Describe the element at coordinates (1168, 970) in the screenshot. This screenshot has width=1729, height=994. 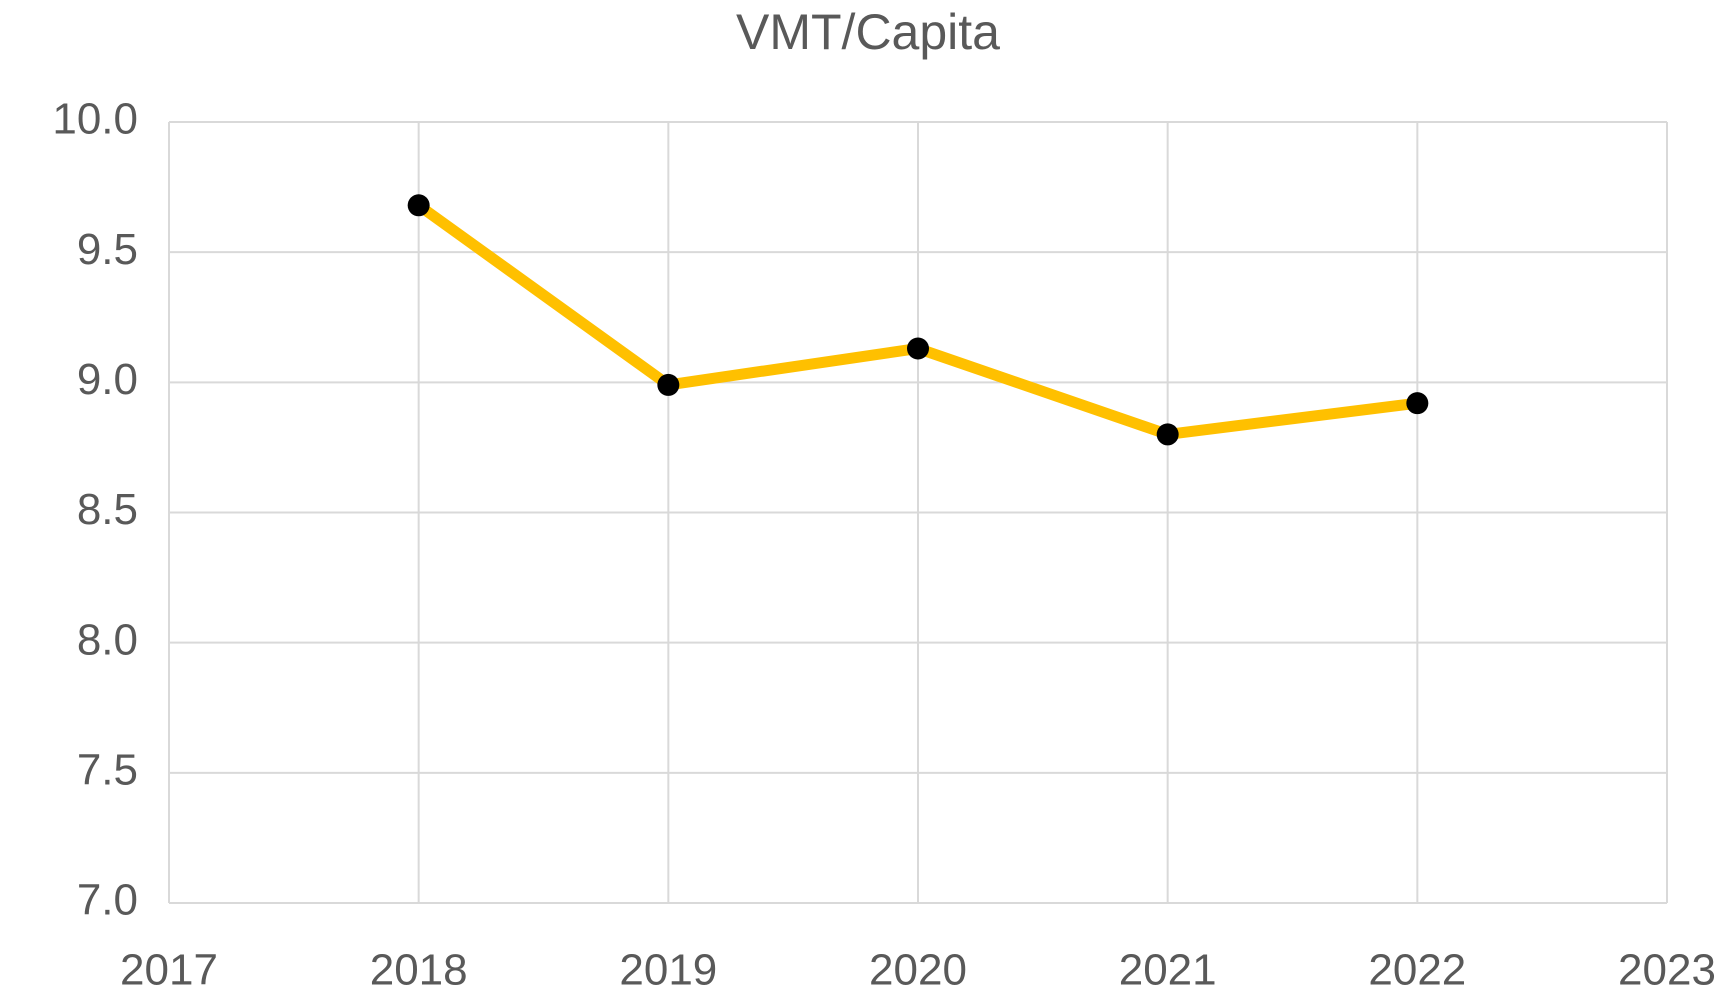
I see `x-tick-label: 2021` at that location.